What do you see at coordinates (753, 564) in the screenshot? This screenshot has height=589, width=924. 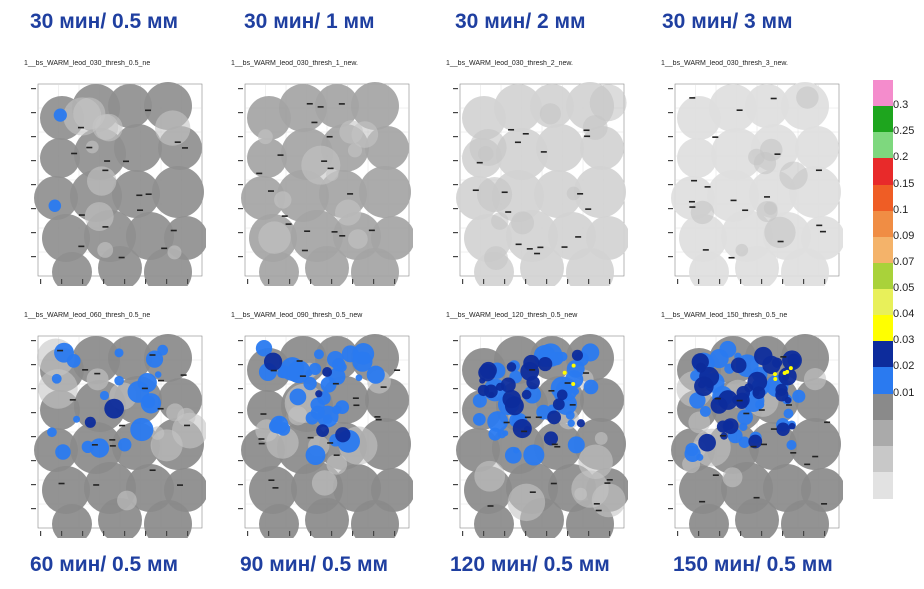 I see `caption-bottom-4: 150 мин/ 0.5 мм` at bounding box center [753, 564].